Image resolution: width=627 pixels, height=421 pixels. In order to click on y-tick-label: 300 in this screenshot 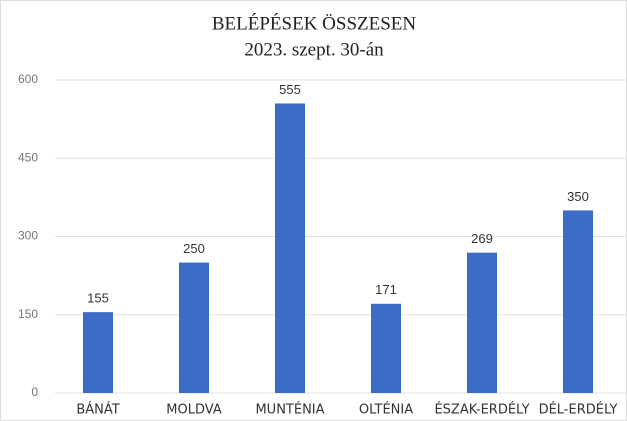, I will do `click(28, 236)`.